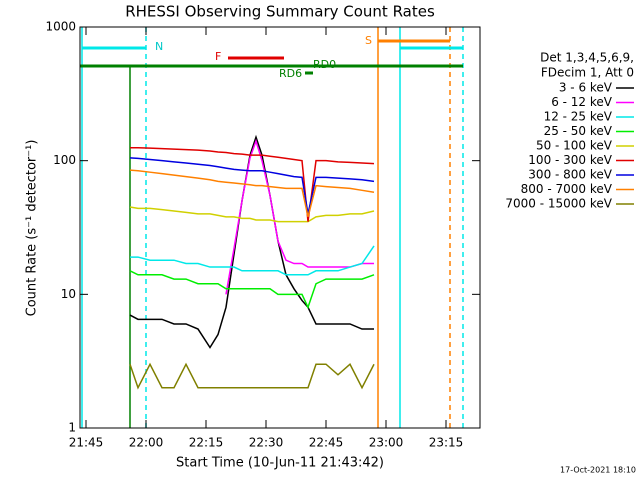 The width and height of the screenshot is (640, 480). I want to click on legend-label: 25 - 50 keV, so click(578, 131).